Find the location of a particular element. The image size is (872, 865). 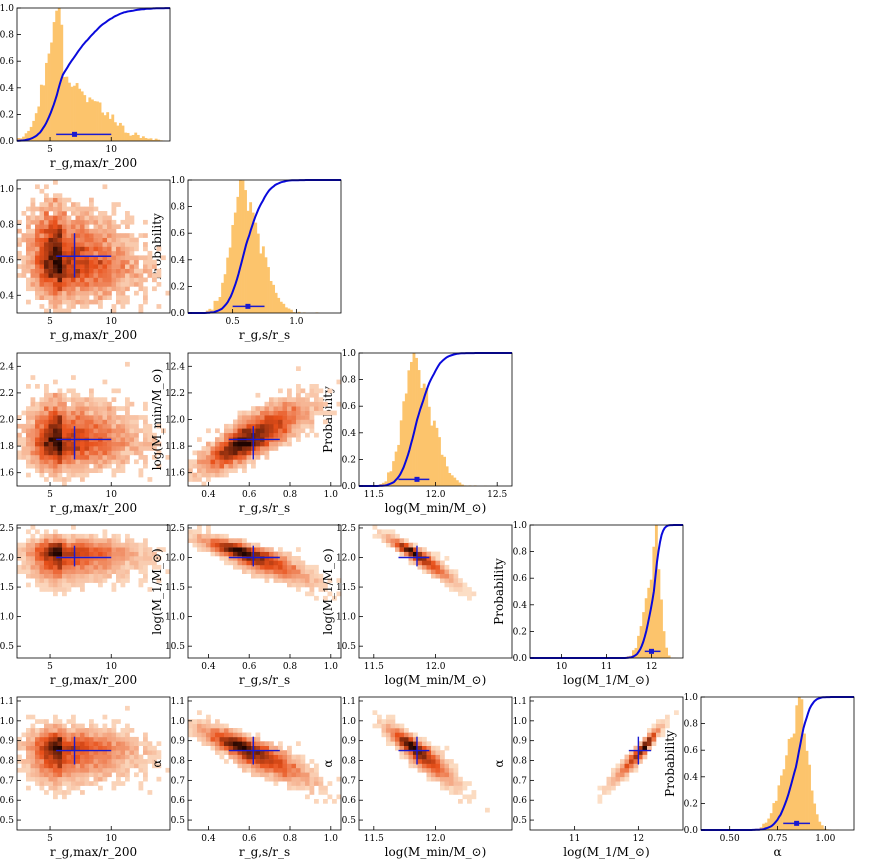

axis-label-rgs: r_g,s/r_s is located at coordinates (264, 508).